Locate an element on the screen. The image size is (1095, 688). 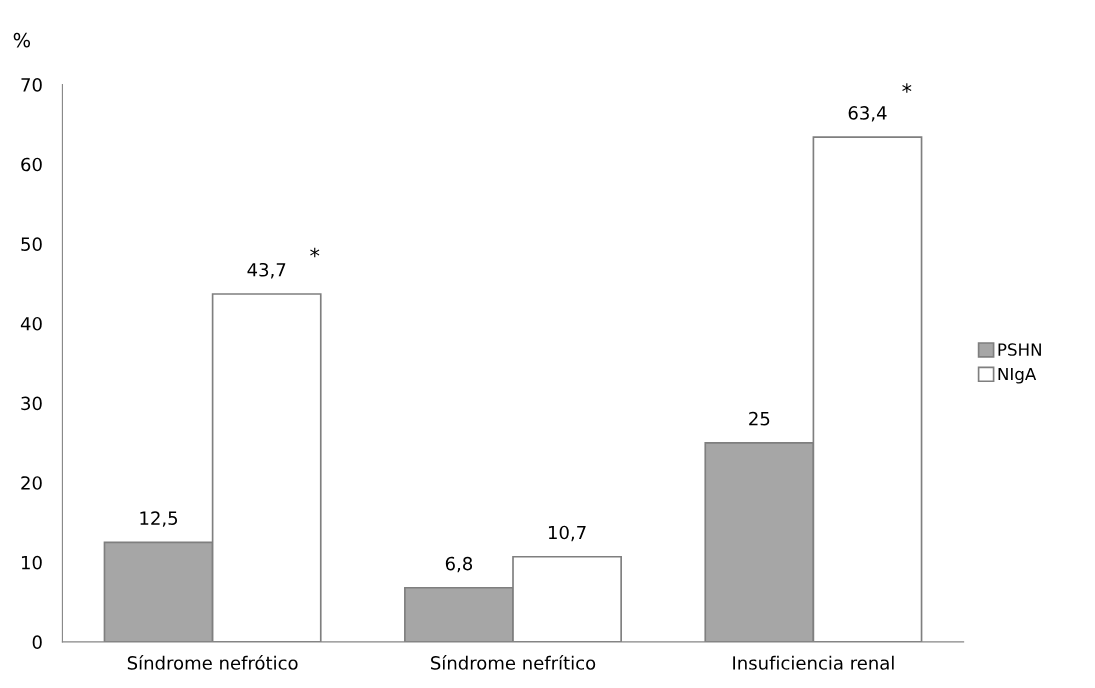
x-tick-label: Síndrome nefrótico is located at coordinates (212, 662).